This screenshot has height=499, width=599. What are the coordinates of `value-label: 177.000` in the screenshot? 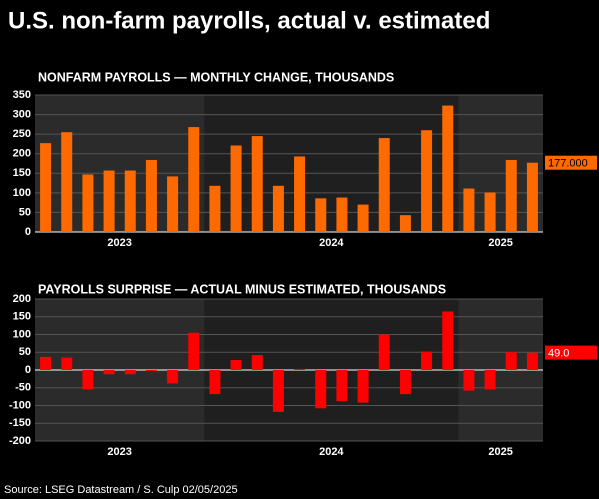 It's located at (568, 164).